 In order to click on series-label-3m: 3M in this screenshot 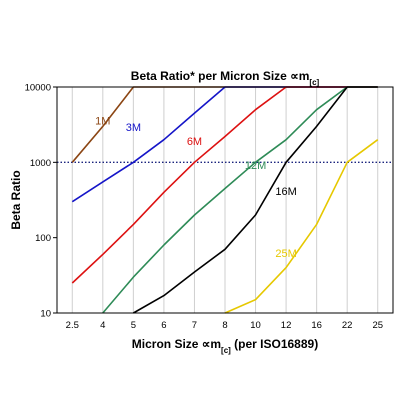, I will do `click(133, 128)`.